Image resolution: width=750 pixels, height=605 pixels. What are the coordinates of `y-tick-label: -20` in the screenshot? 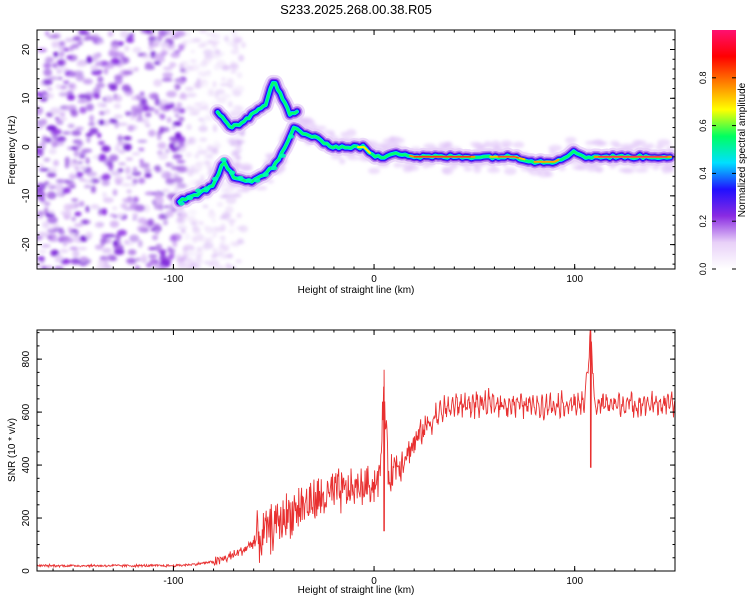 It's located at (26, 244).